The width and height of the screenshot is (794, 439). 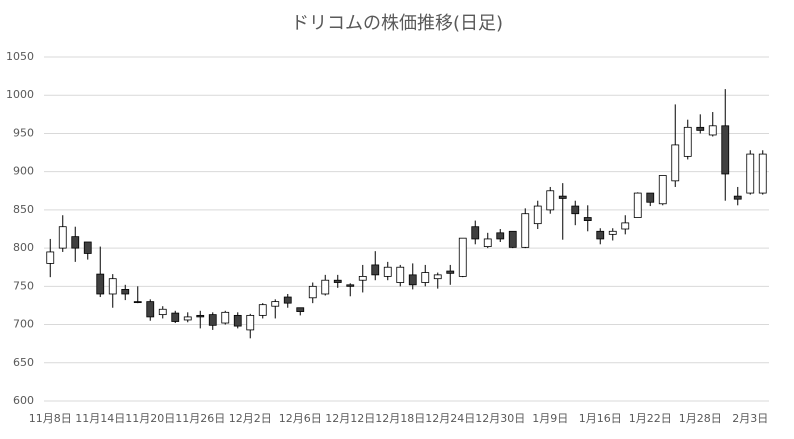 I want to click on x-tick-label: 11月8日, so click(x=50, y=418).